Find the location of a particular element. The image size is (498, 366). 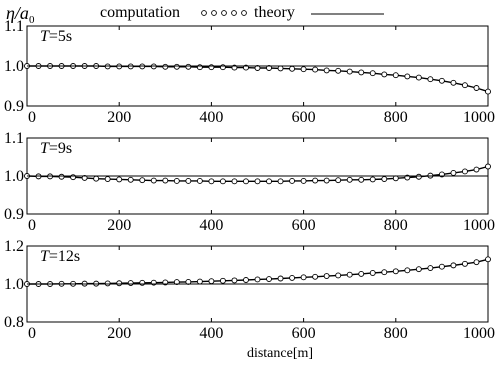

panel-period-value: =12s is located at coordinates (64, 256).